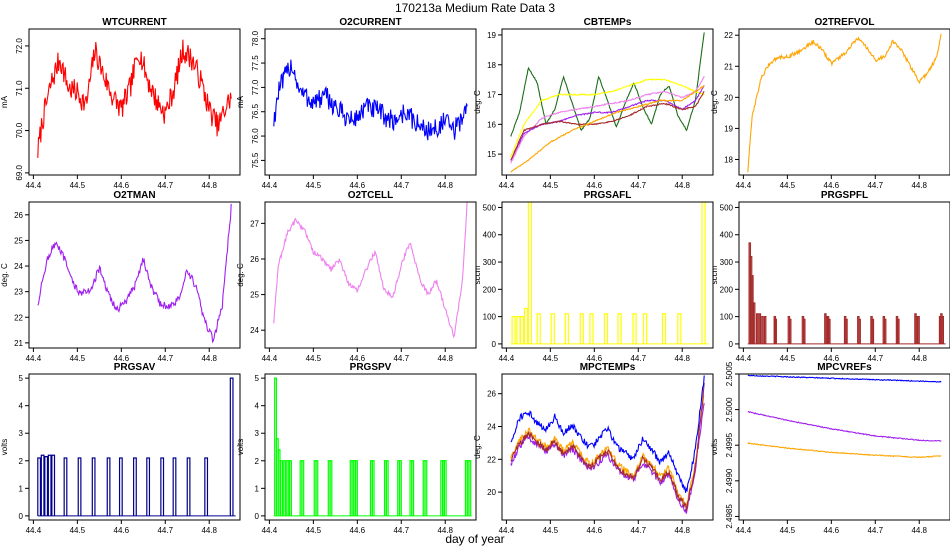  Describe the element at coordinates (371, 195) in the screenshot. I see `o2tcell-title: O2TCELL` at that location.